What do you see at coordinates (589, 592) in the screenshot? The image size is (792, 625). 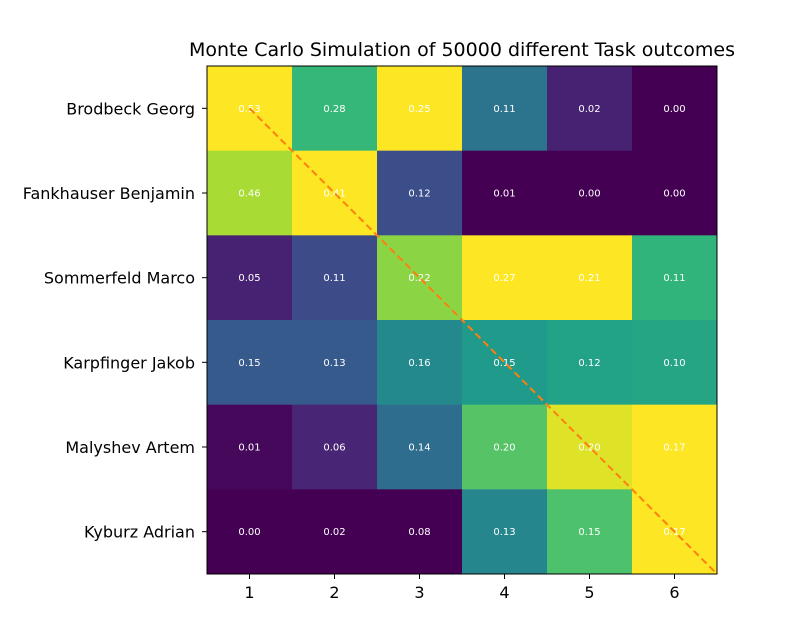 I see `x-tick-label: 5` at bounding box center [589, 592].